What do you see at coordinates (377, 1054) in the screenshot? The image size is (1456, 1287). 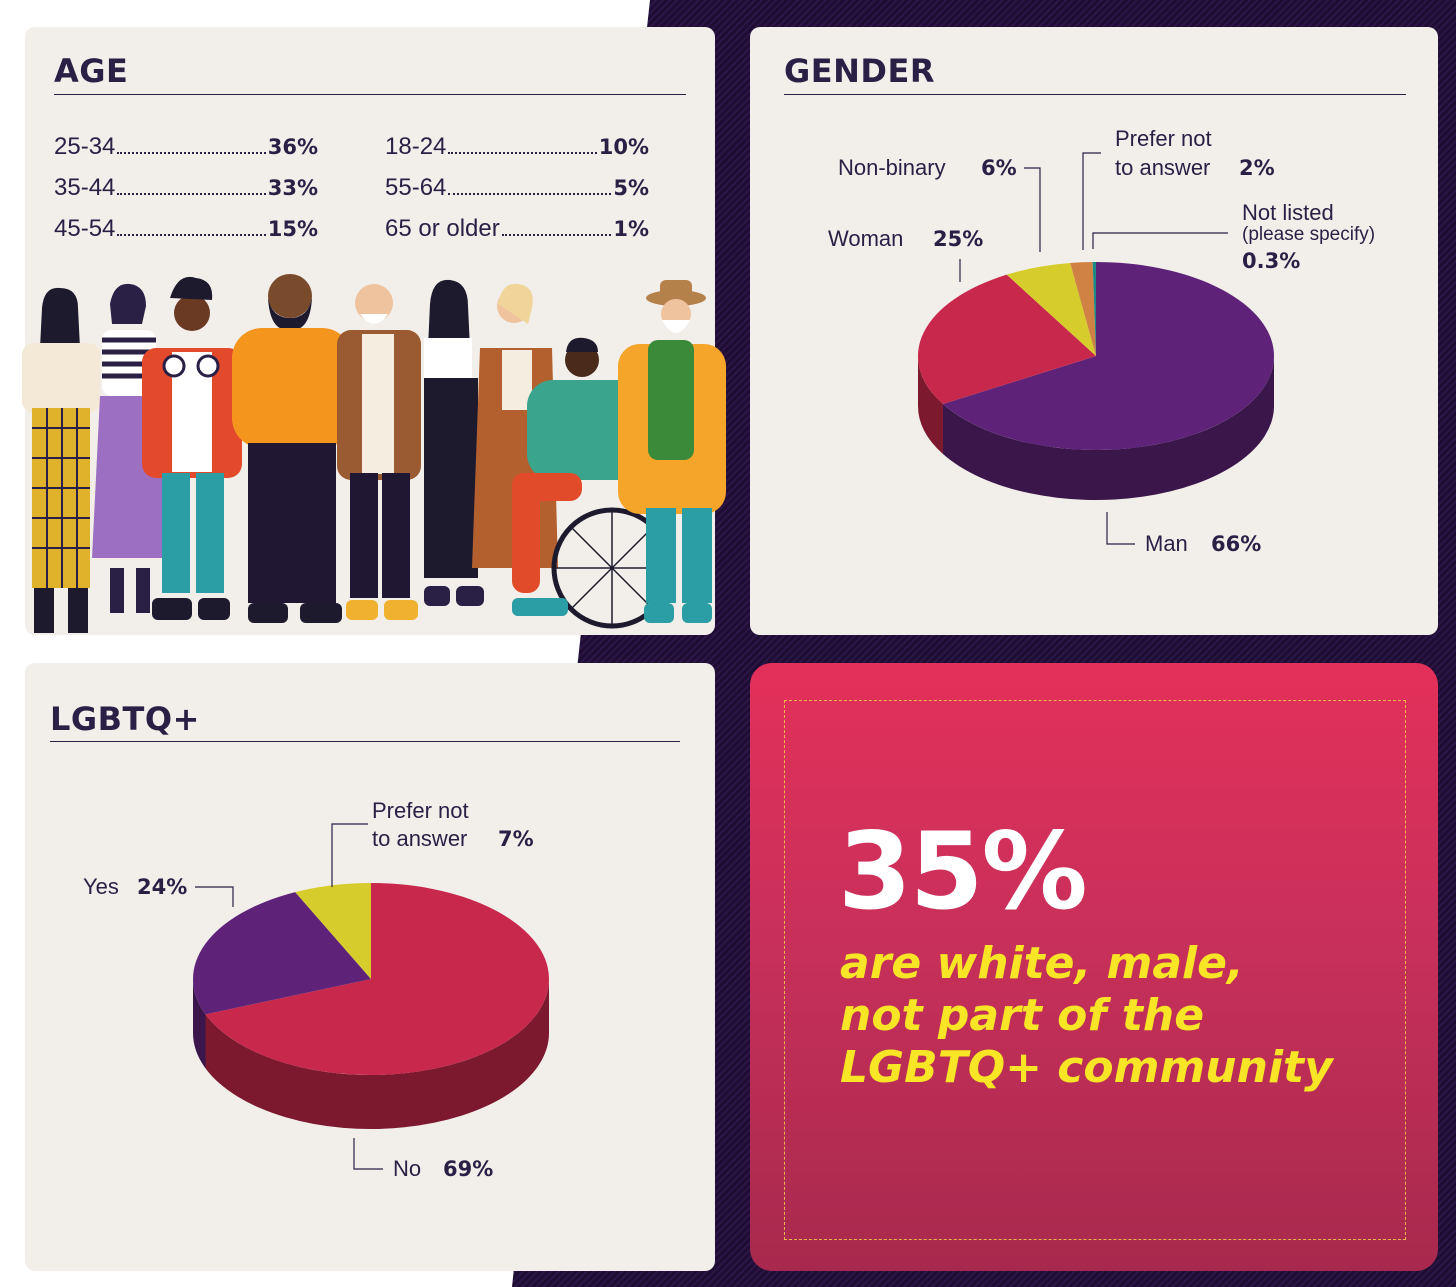 I see `pie-side-no` at bounding box center [377, 1054].